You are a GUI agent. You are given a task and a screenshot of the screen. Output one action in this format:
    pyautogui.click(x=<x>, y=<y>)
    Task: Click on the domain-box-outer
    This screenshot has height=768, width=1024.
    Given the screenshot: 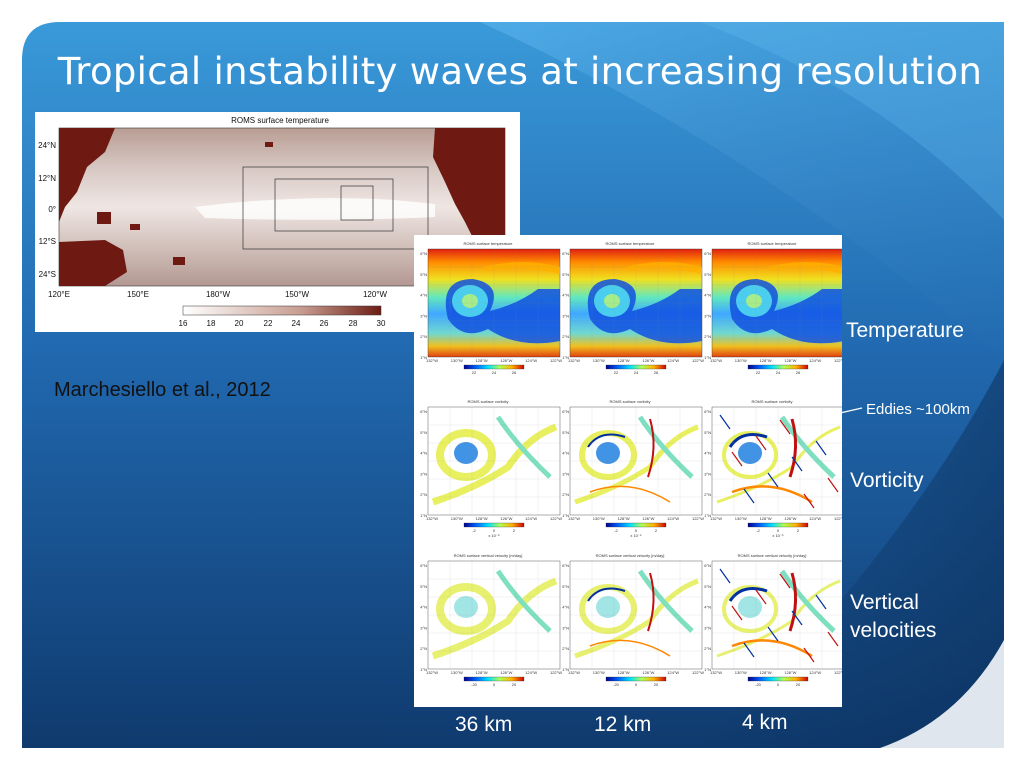 What is the action you would take?
    pyautogui.click(x=335, y=208)
    